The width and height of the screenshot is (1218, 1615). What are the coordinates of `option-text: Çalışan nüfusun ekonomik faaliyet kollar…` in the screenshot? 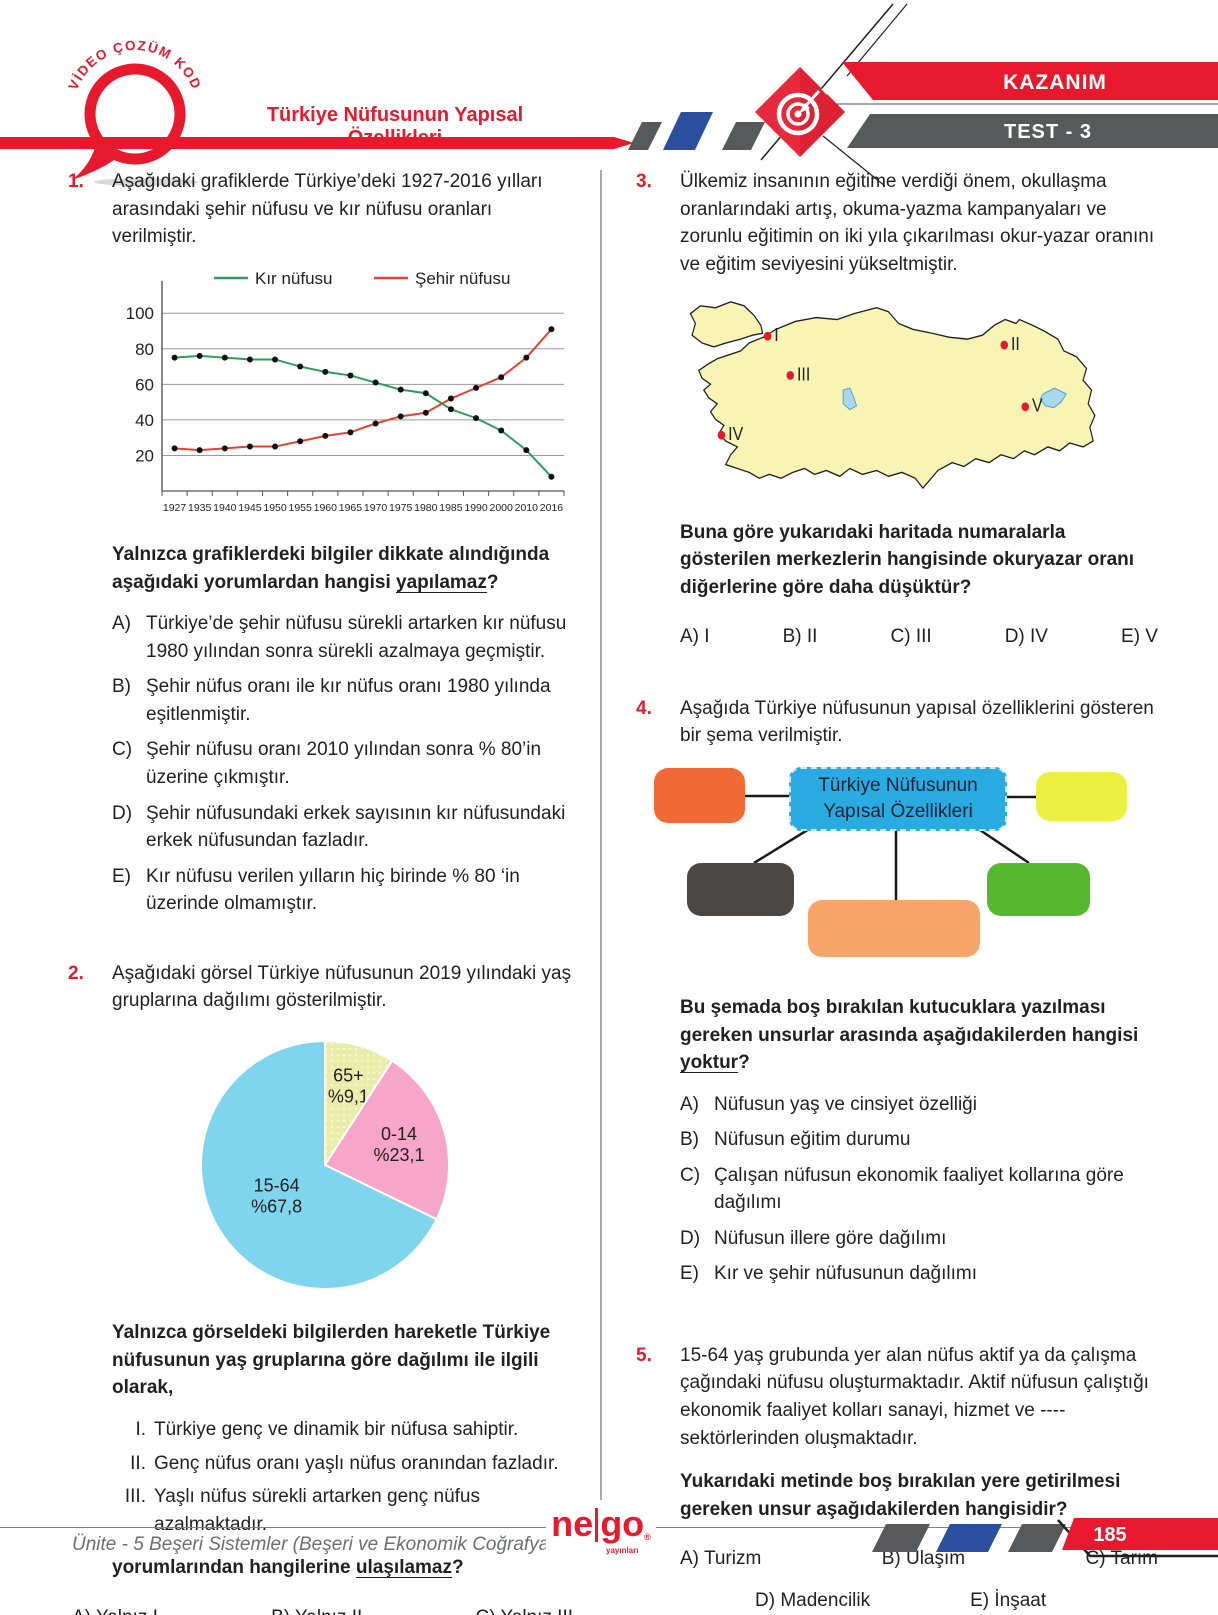 It's located at (919, 1189).